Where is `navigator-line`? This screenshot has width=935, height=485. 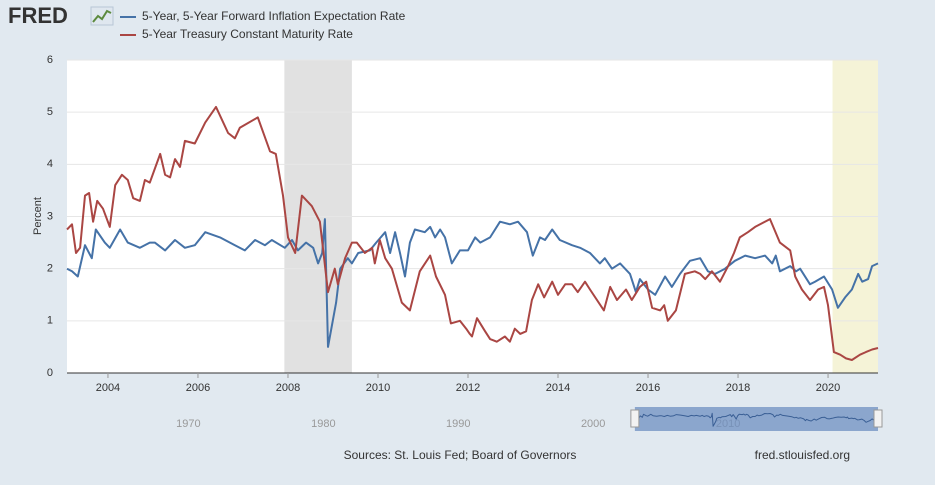 navigator-line is located at coordinates (756, 419).